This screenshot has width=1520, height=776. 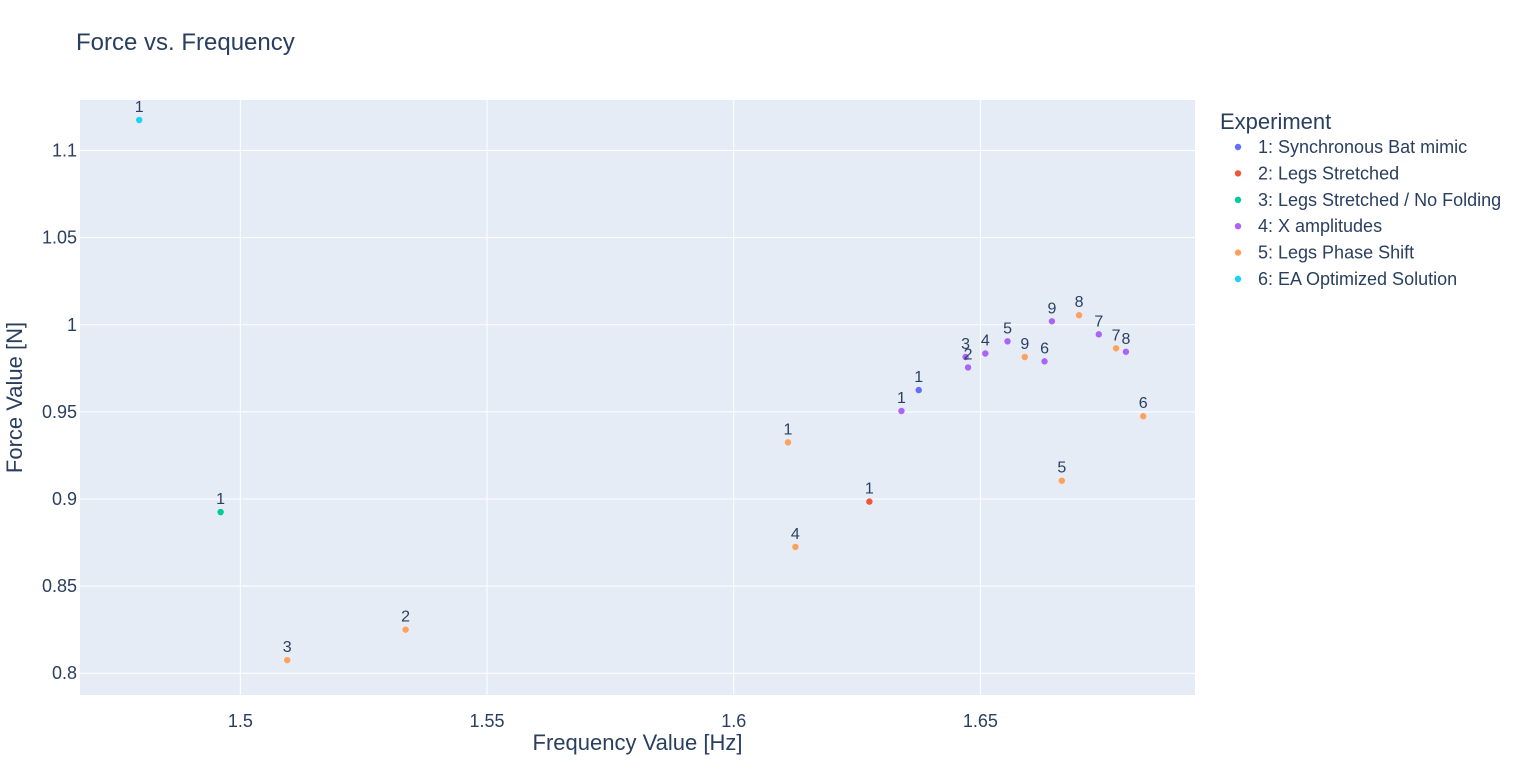 I want to click on y-tick-label: 0.8, so click(x=64, y=673).